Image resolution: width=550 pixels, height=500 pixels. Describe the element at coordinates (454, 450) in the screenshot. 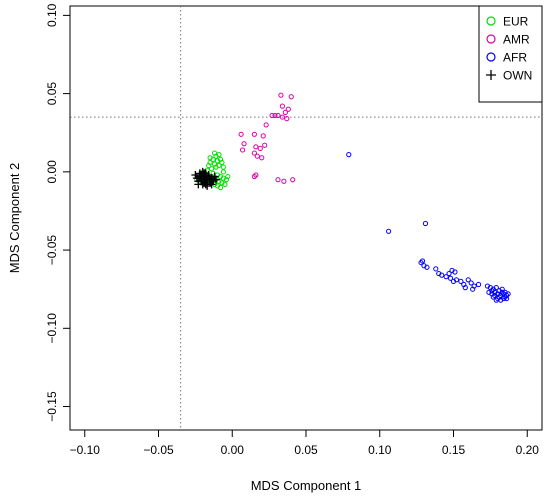

I see `x-tick-label: 0.15` at that location.